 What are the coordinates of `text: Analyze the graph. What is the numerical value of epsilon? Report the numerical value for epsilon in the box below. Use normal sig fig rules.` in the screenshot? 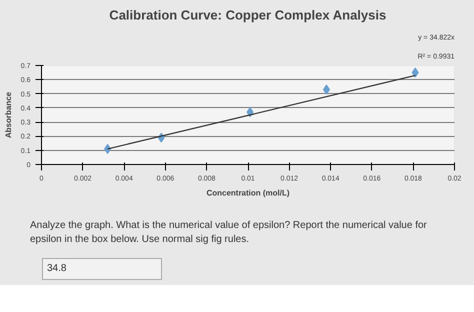 It's located at (229, 233).